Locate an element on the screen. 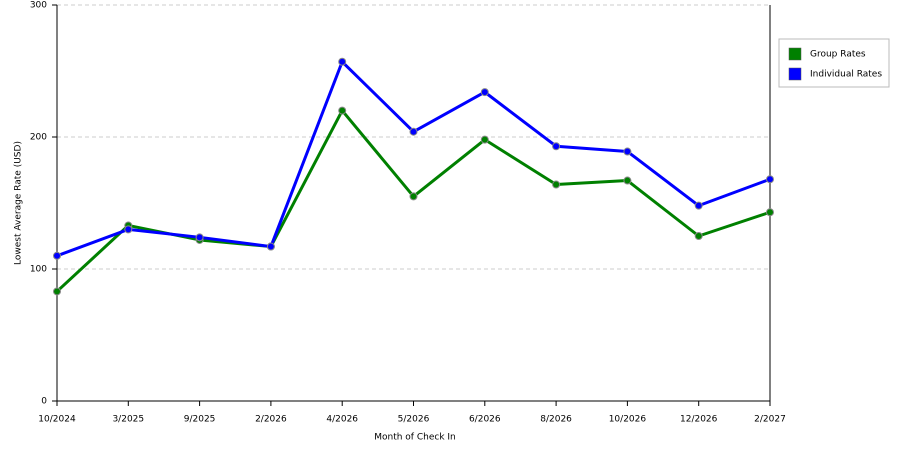  legend: Group Rates Individual Rates is located at coordinates (834, 63).